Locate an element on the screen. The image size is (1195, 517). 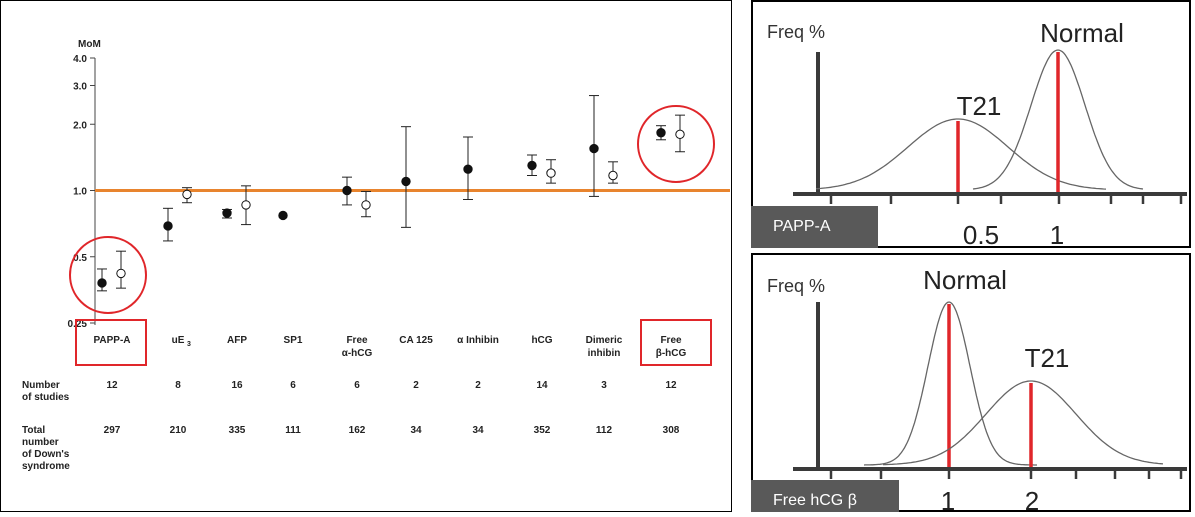
x-tick-label: 2 is located at coordinates (1032, 499).